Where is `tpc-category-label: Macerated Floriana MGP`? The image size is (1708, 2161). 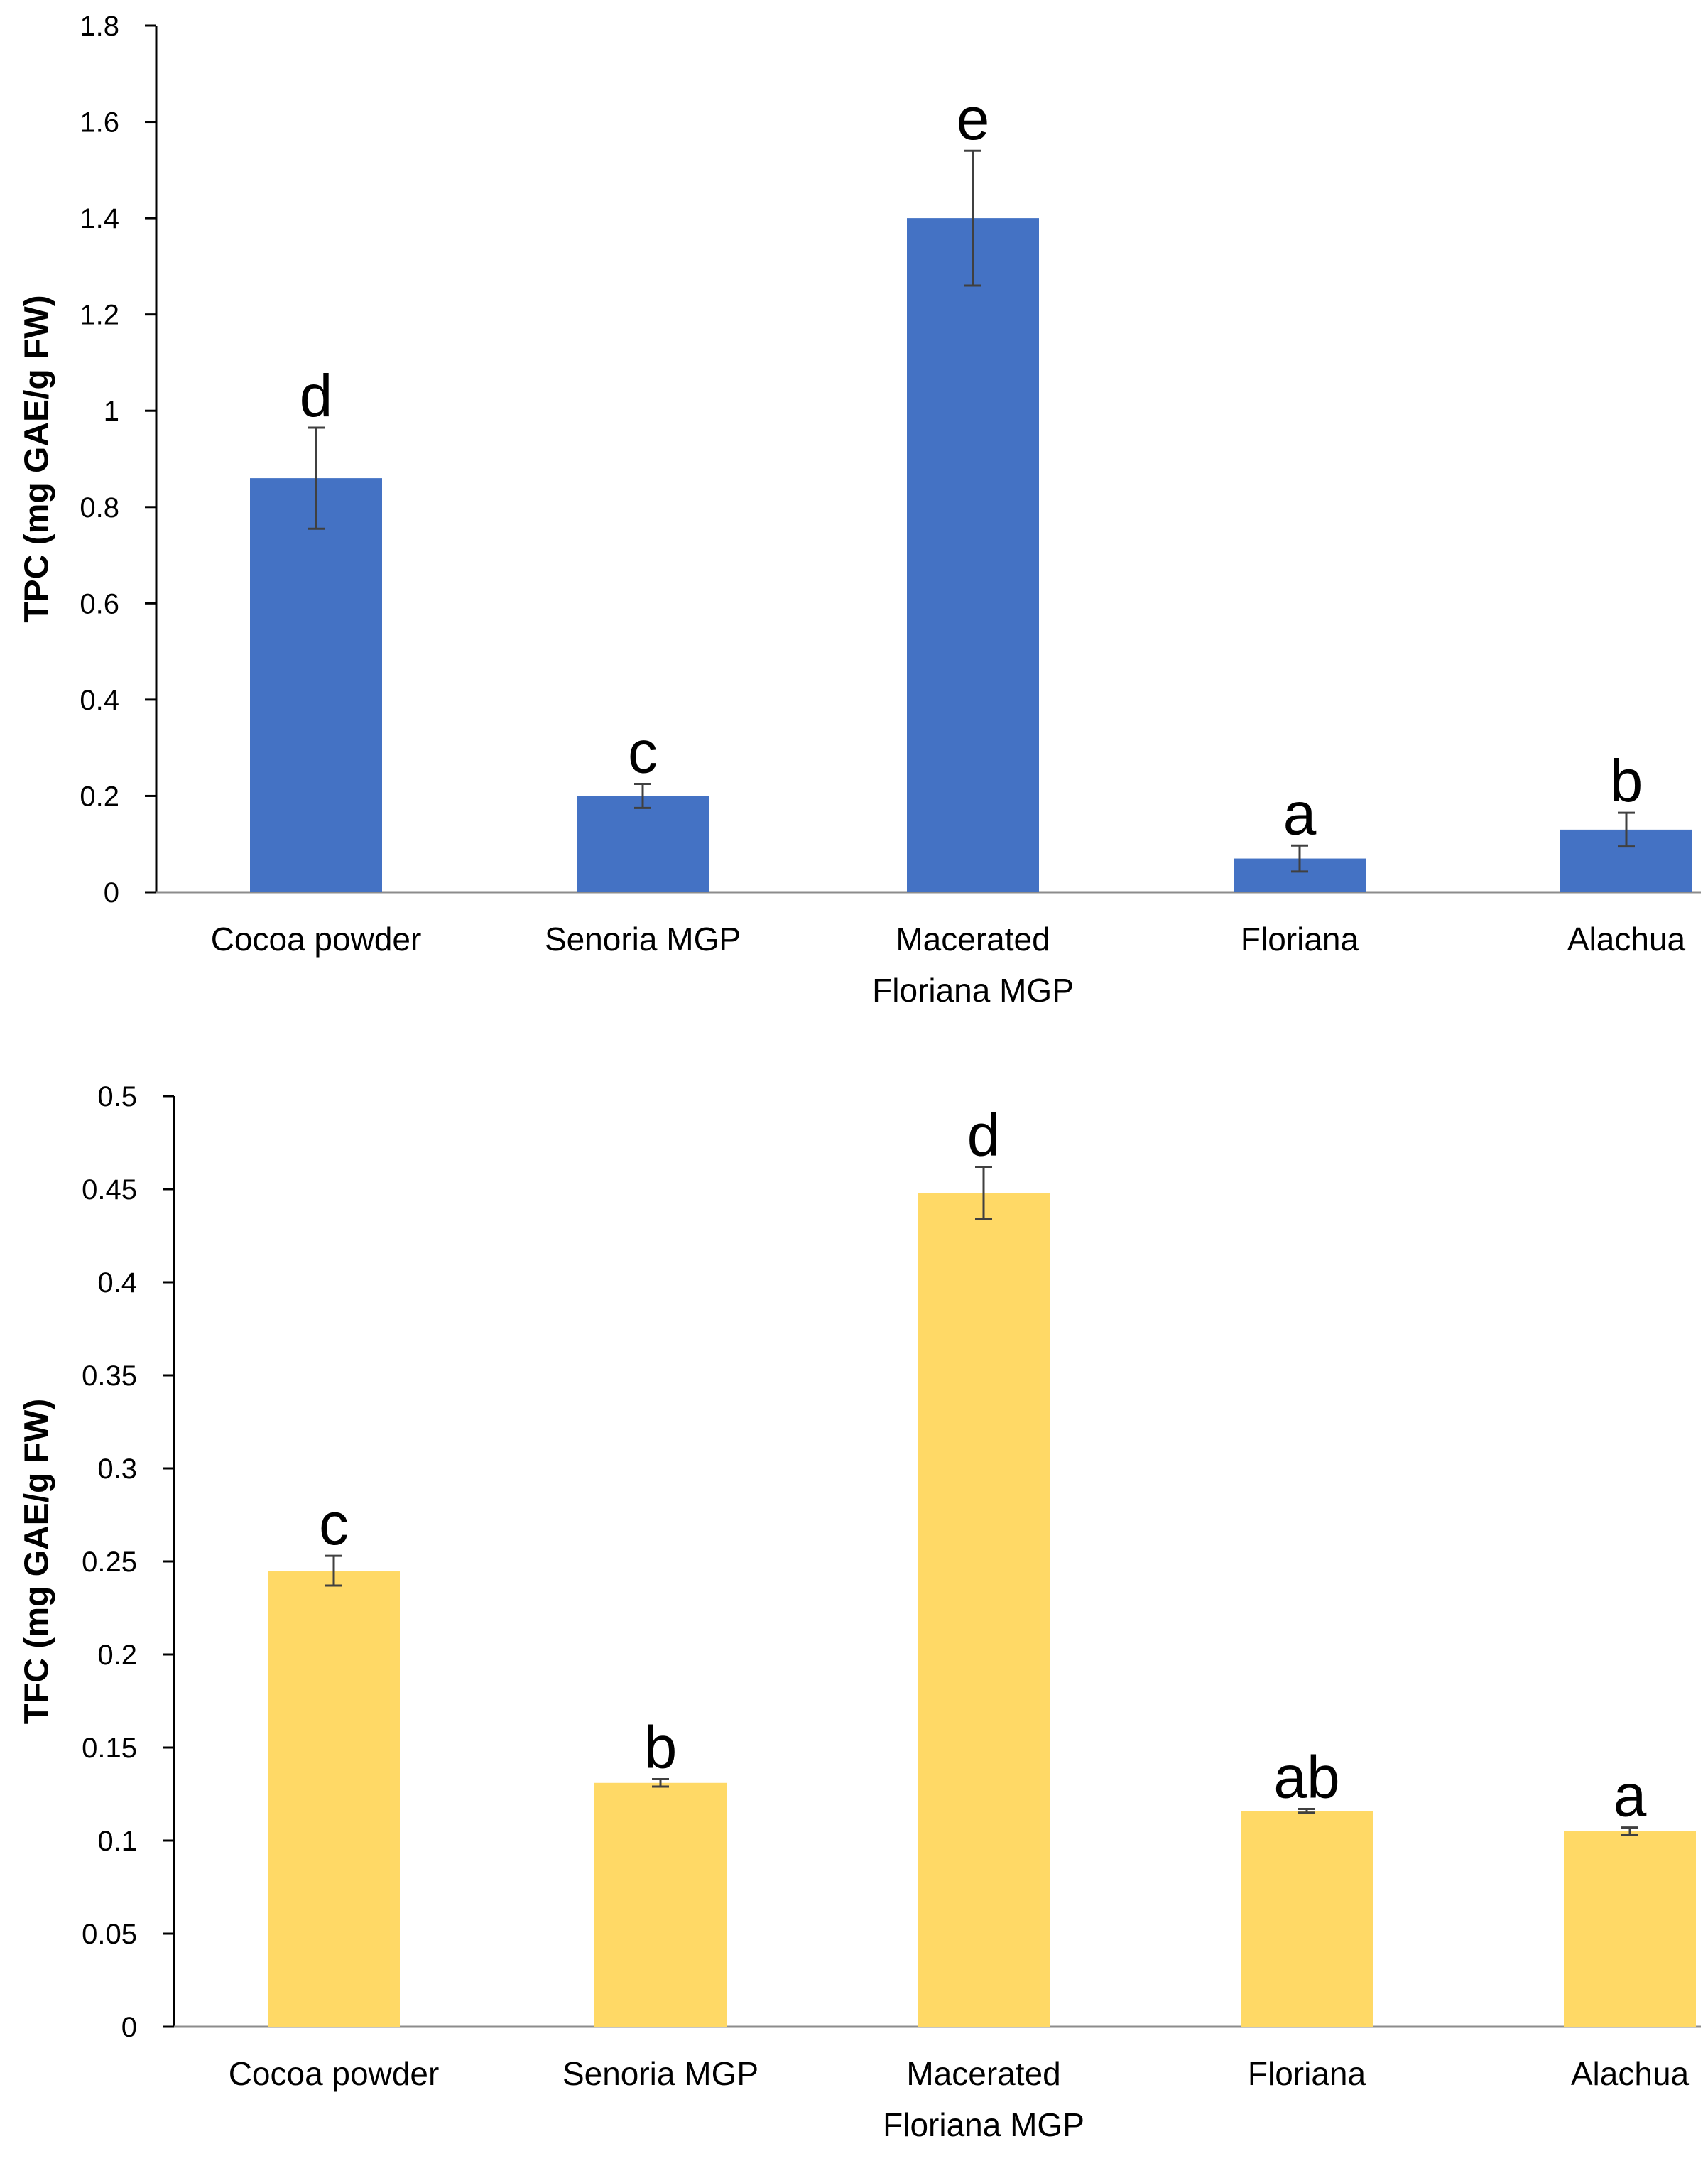 tpc-category-label: Macerated Floriana MGP is located at coordinates (973, 965).